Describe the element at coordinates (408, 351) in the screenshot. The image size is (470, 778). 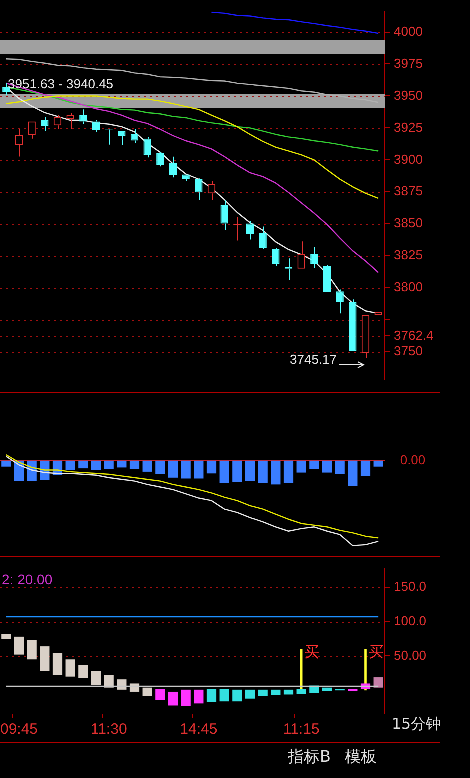
I see `y-tick-label: 3750` at that location.